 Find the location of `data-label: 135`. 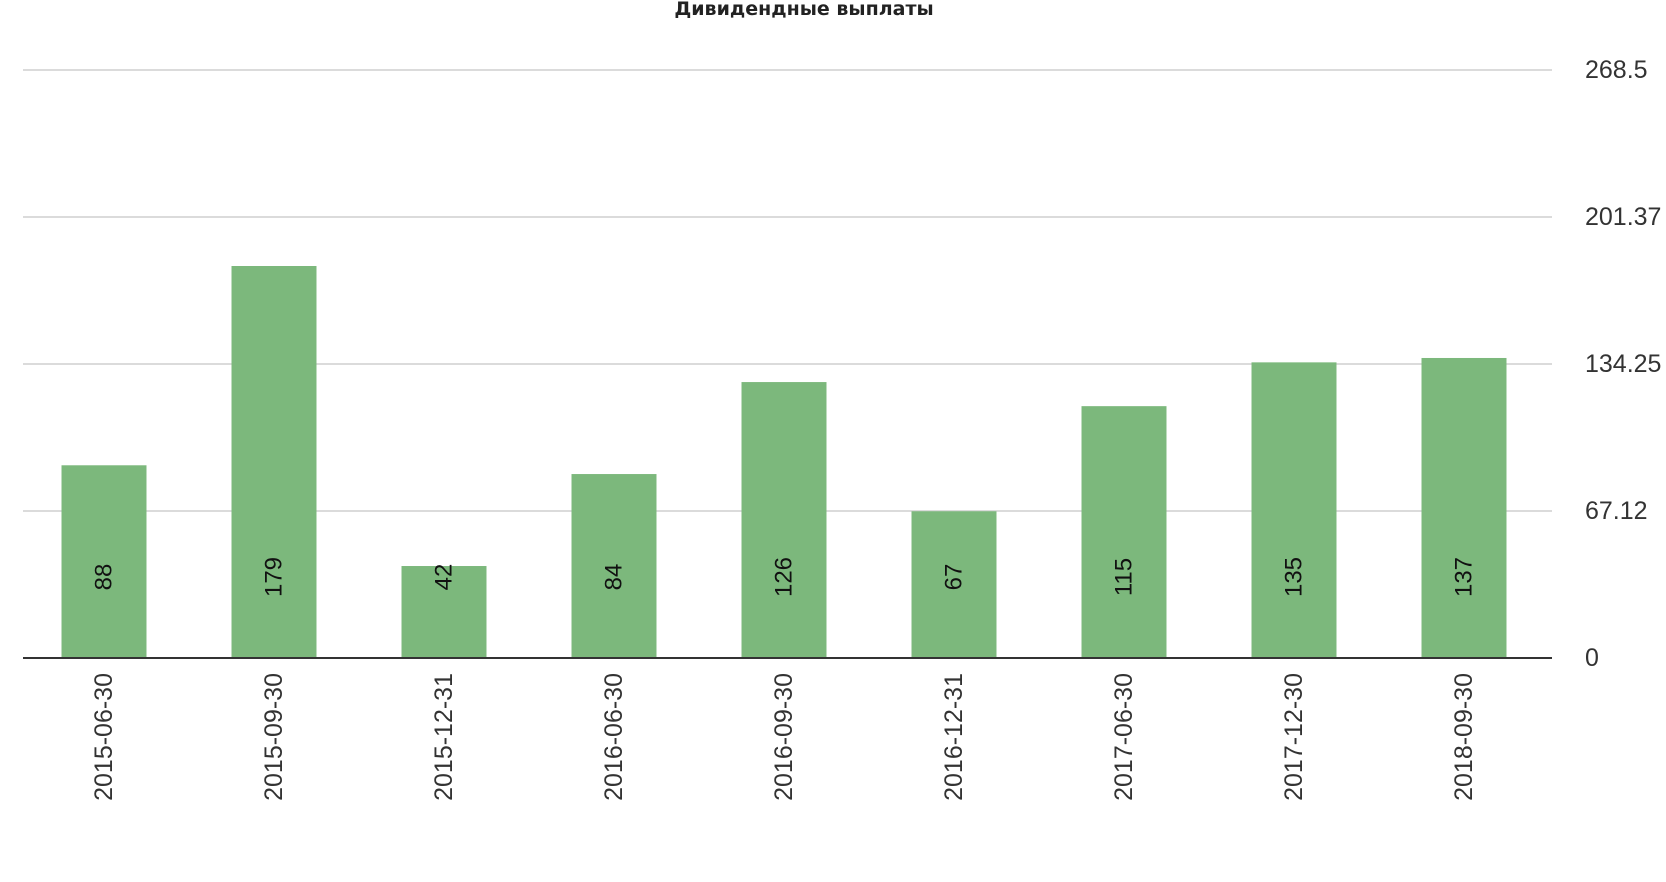

data-label: 135 is located at coordinates (1294, 577).